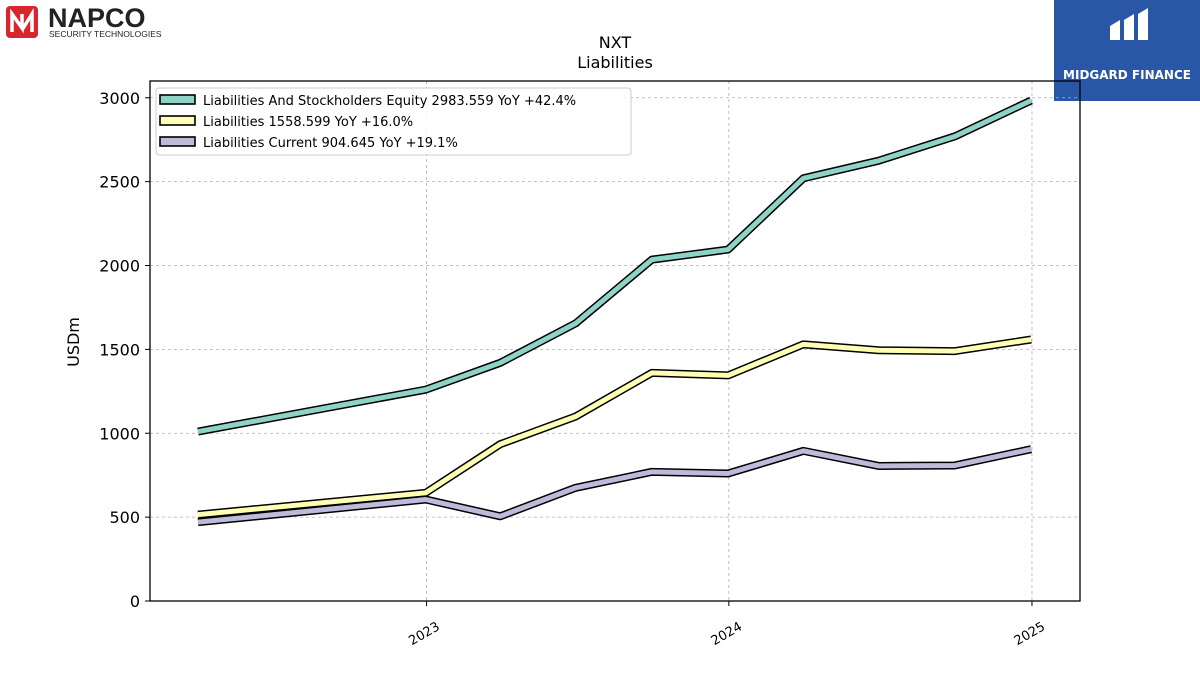 The height and width of the screenshot is (675, 1200). I want to click on y-axis-label: USDm, so click(73, 342).